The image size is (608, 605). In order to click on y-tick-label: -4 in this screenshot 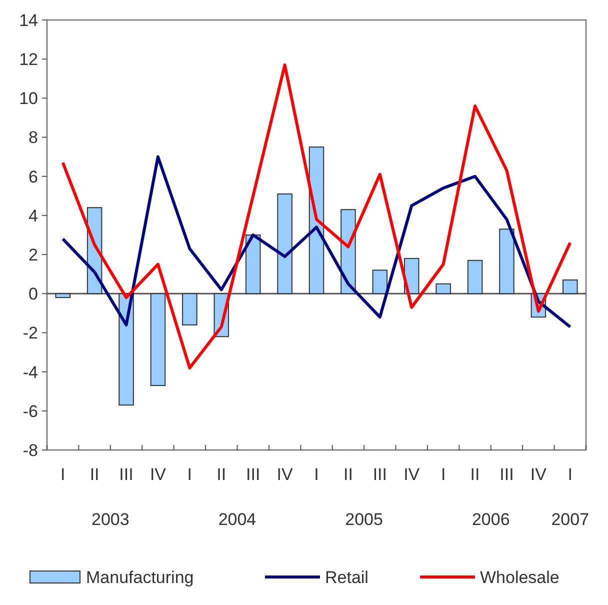, I will do `click(30, 372)`.